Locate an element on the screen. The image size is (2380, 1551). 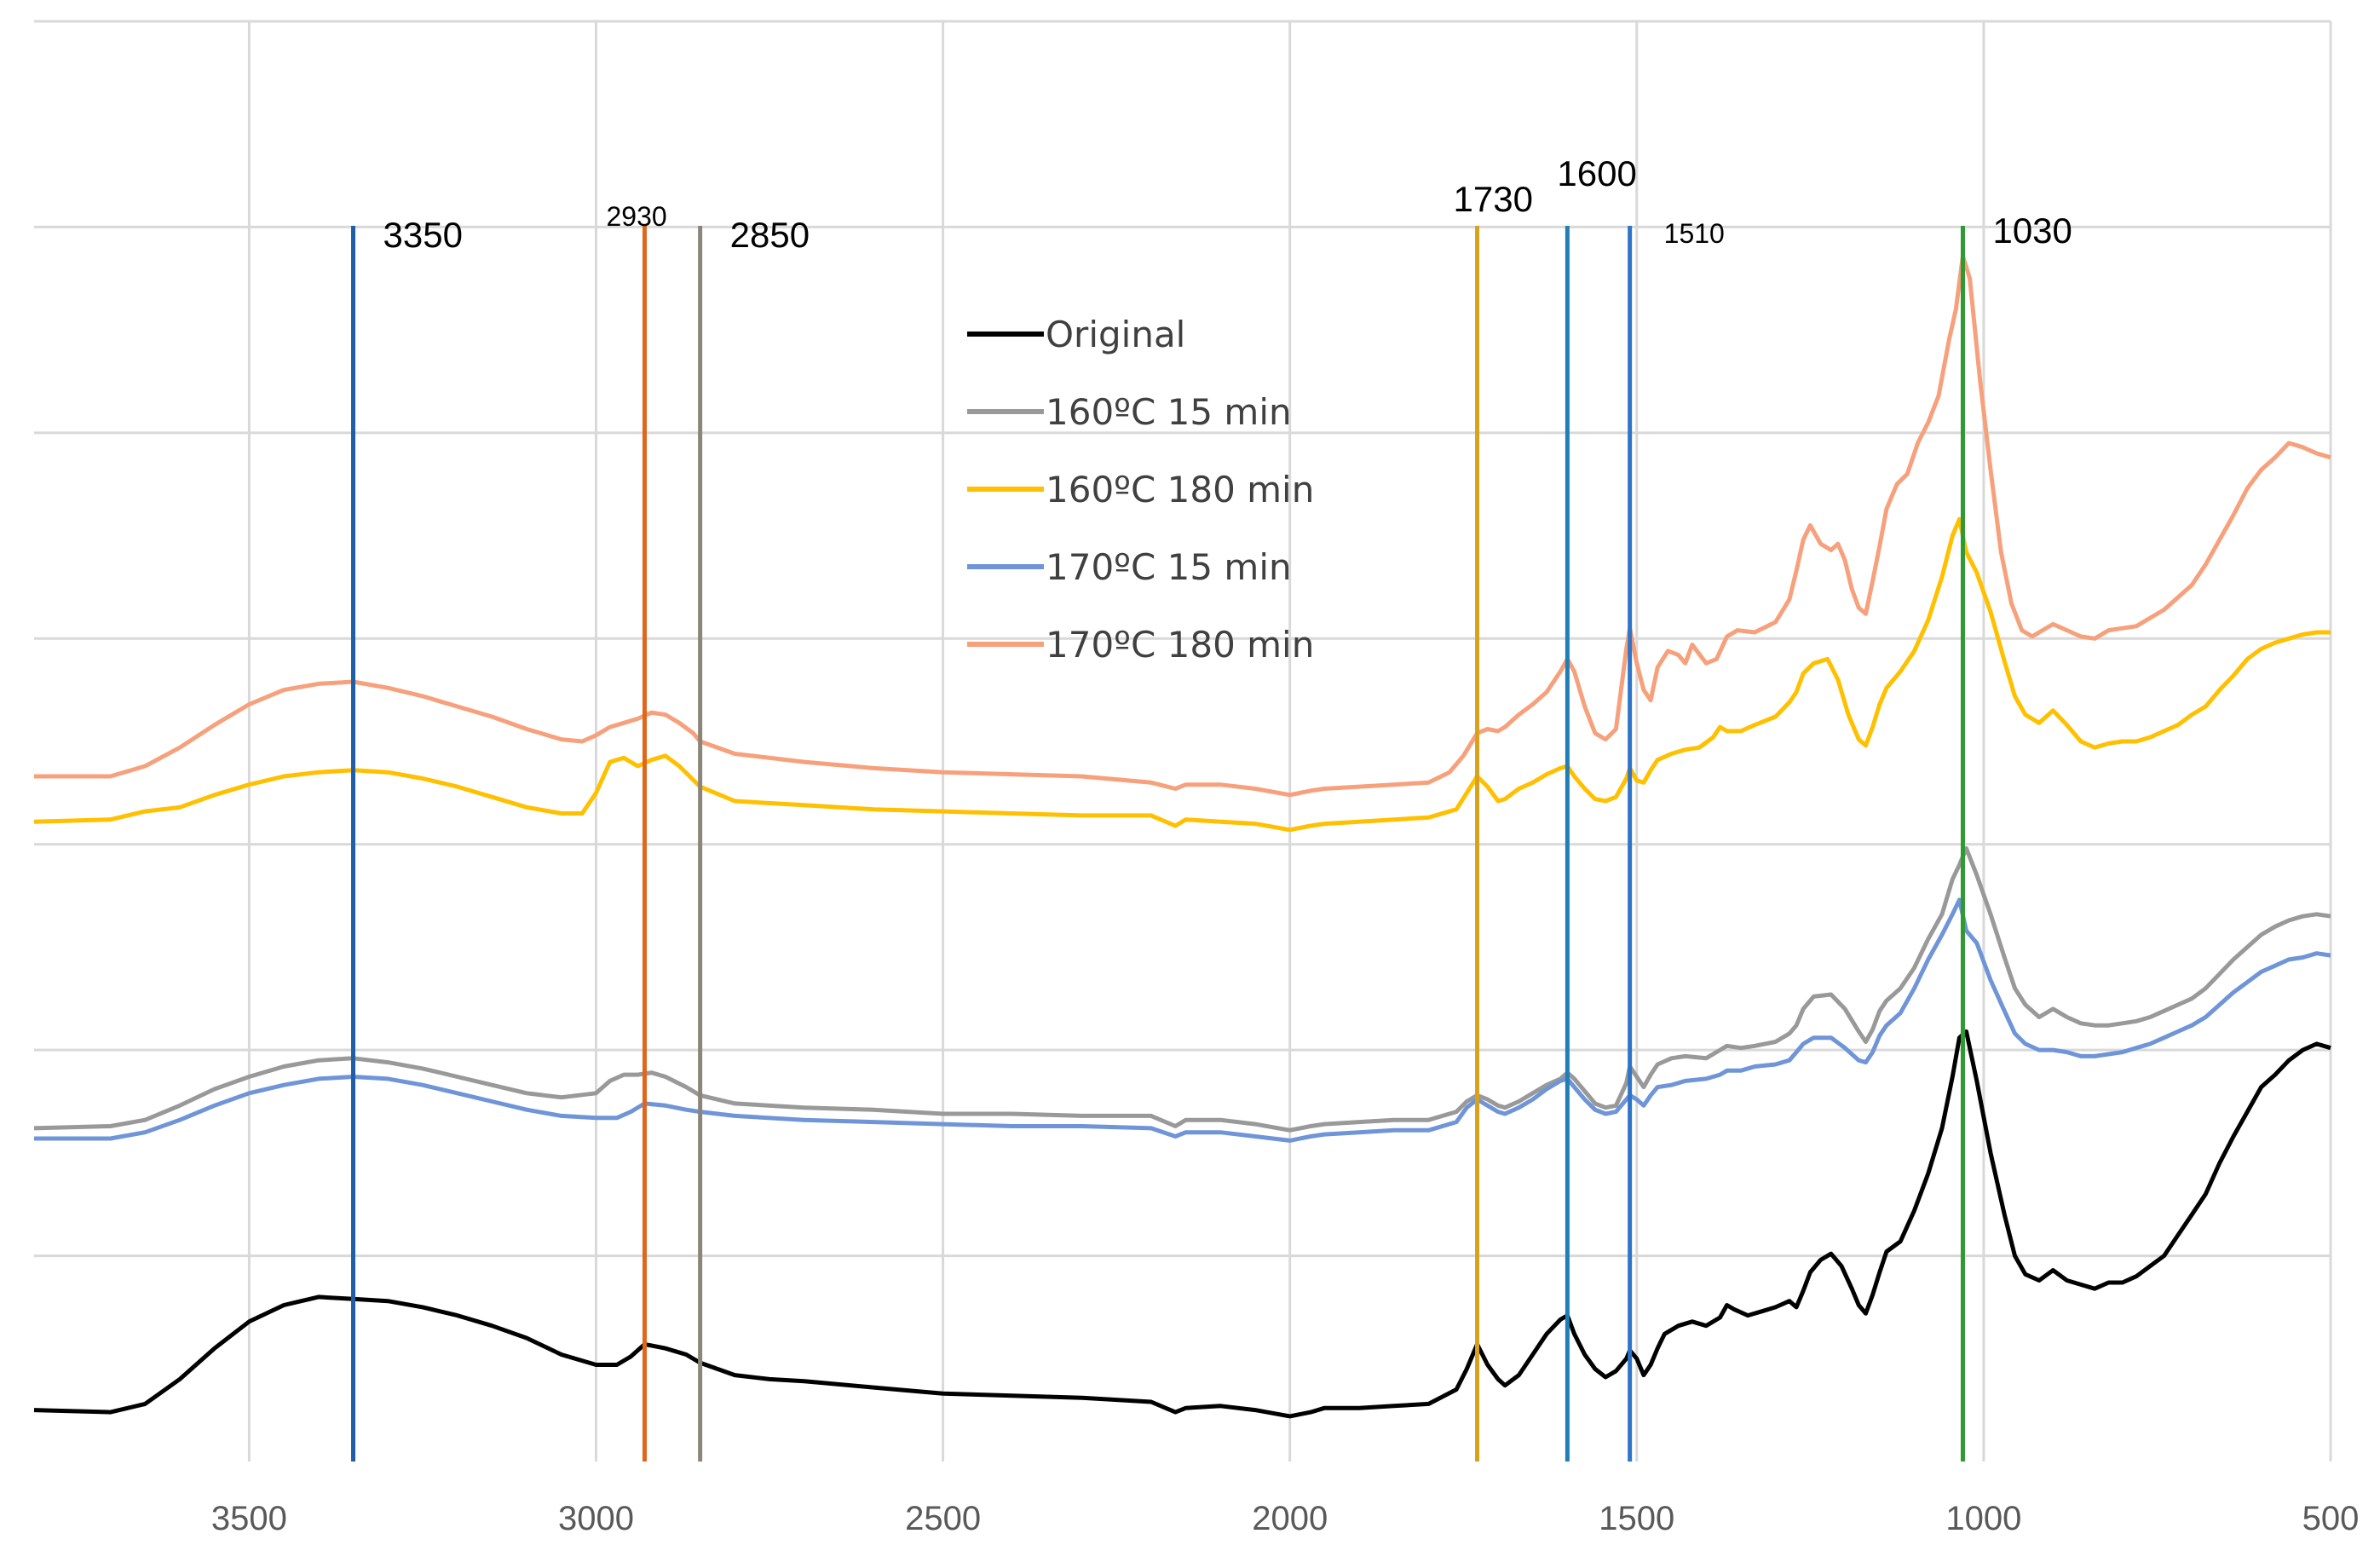
peak-marker-label-1510: 1510 is located at coordinates (1694, 234).